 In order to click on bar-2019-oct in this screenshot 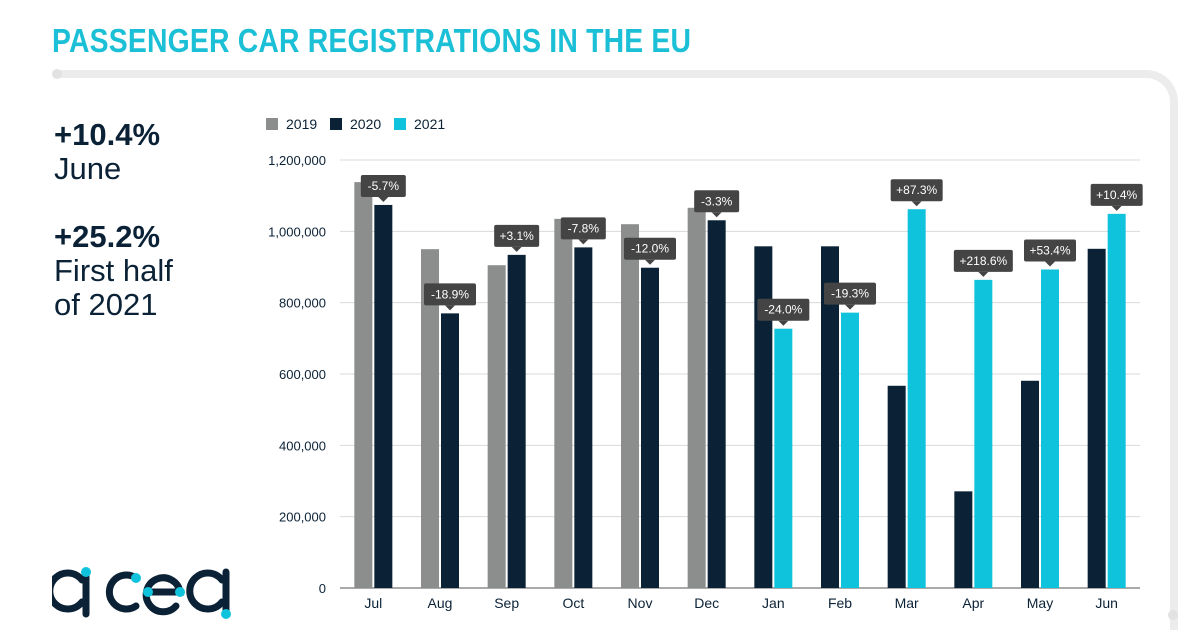, I will do `click(563, 403)`.